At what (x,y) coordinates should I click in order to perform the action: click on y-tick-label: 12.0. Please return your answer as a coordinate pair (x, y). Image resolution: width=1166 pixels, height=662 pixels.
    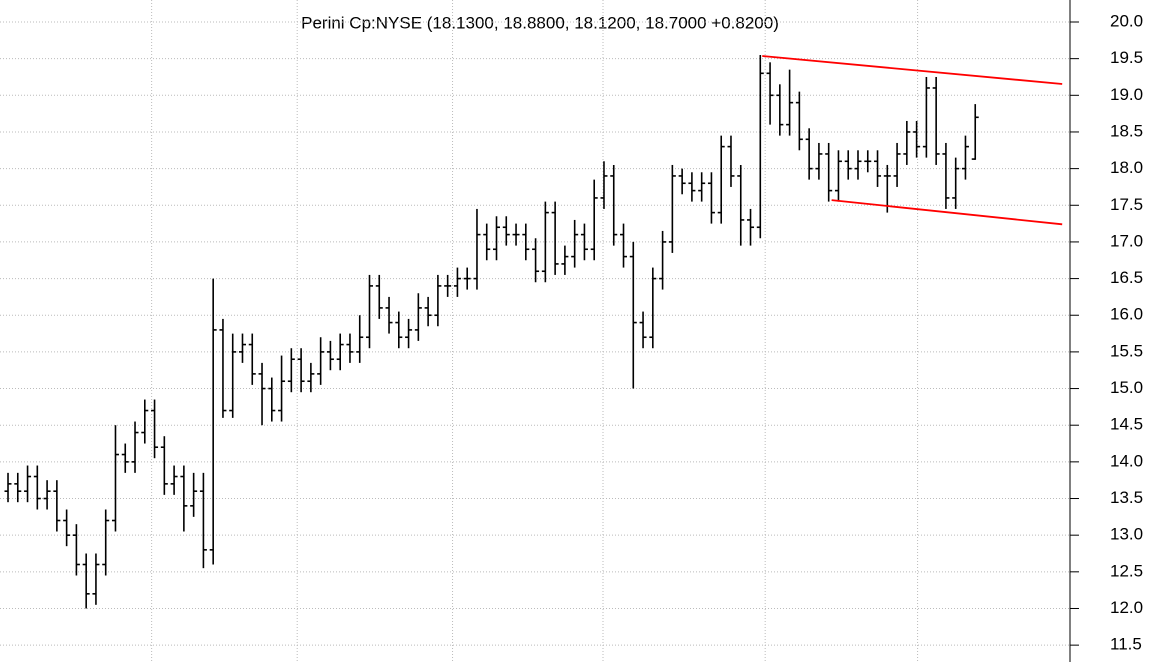
    Looking at the image, I should click on (1126, 607).